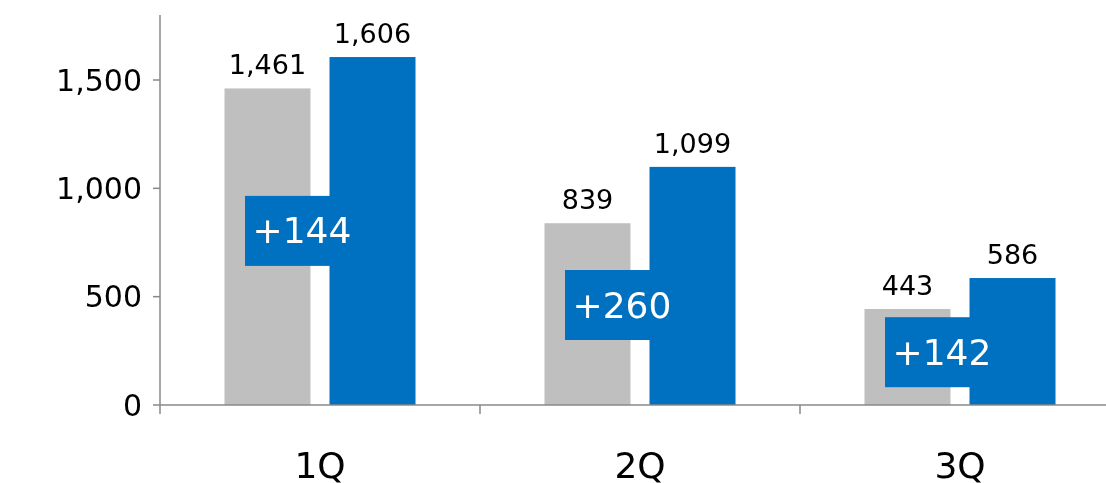  Describe the element at coordinates (622, 305) in the screenshot. I see `annotation: +260` at that location.